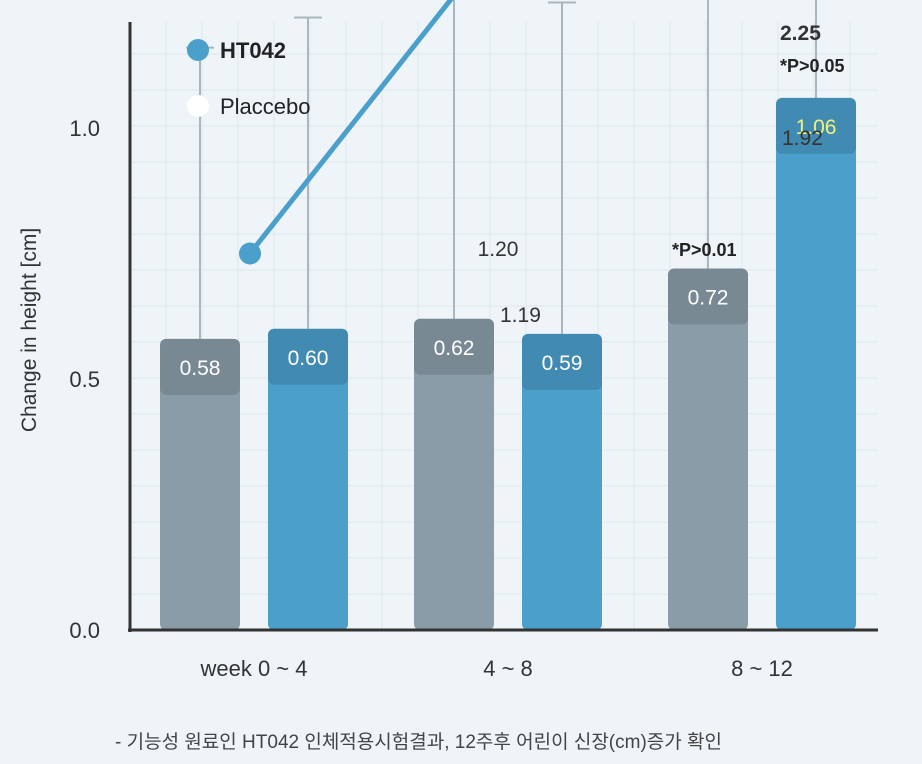 The width and height of the screenshot is (922, 764). I want to click on y-tick-label: 0.0, so click(84, 630).